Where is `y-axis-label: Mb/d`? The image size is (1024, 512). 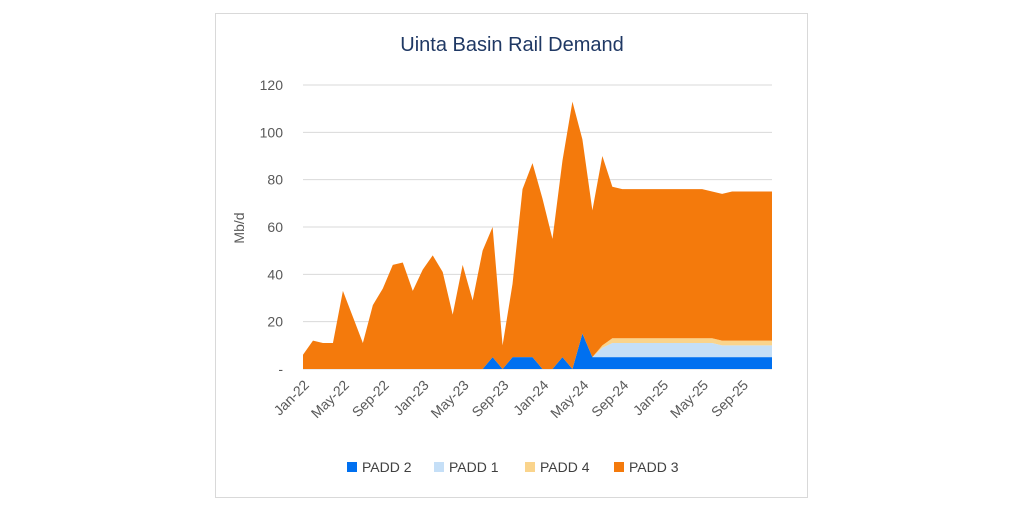
y-axis-label: Mb/d is located at coordinates (239, 227).